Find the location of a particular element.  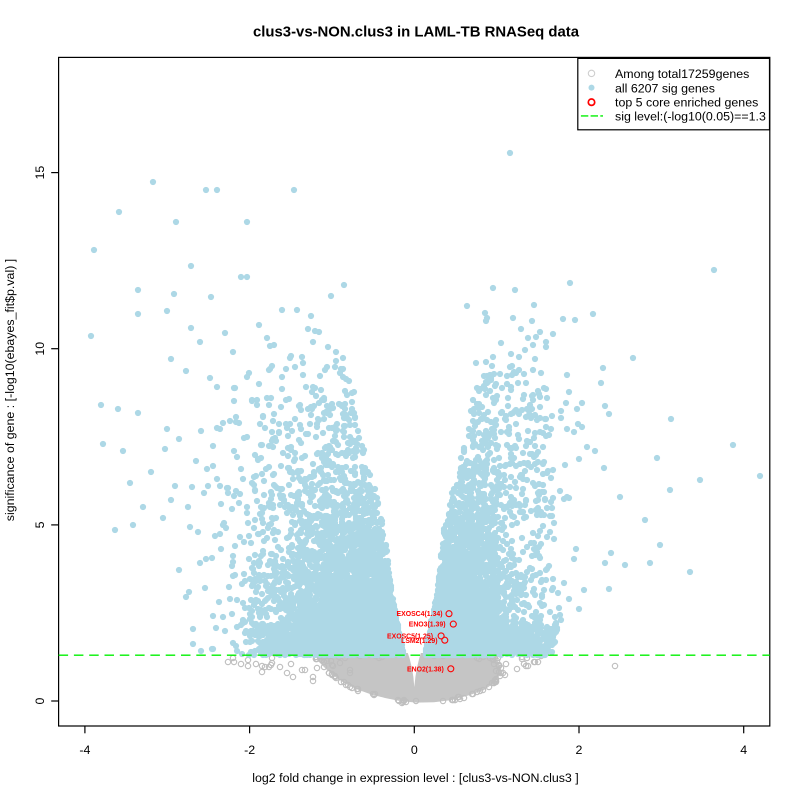

svg-text: top 5 core enriched genes is located at coordinates (686, 103).